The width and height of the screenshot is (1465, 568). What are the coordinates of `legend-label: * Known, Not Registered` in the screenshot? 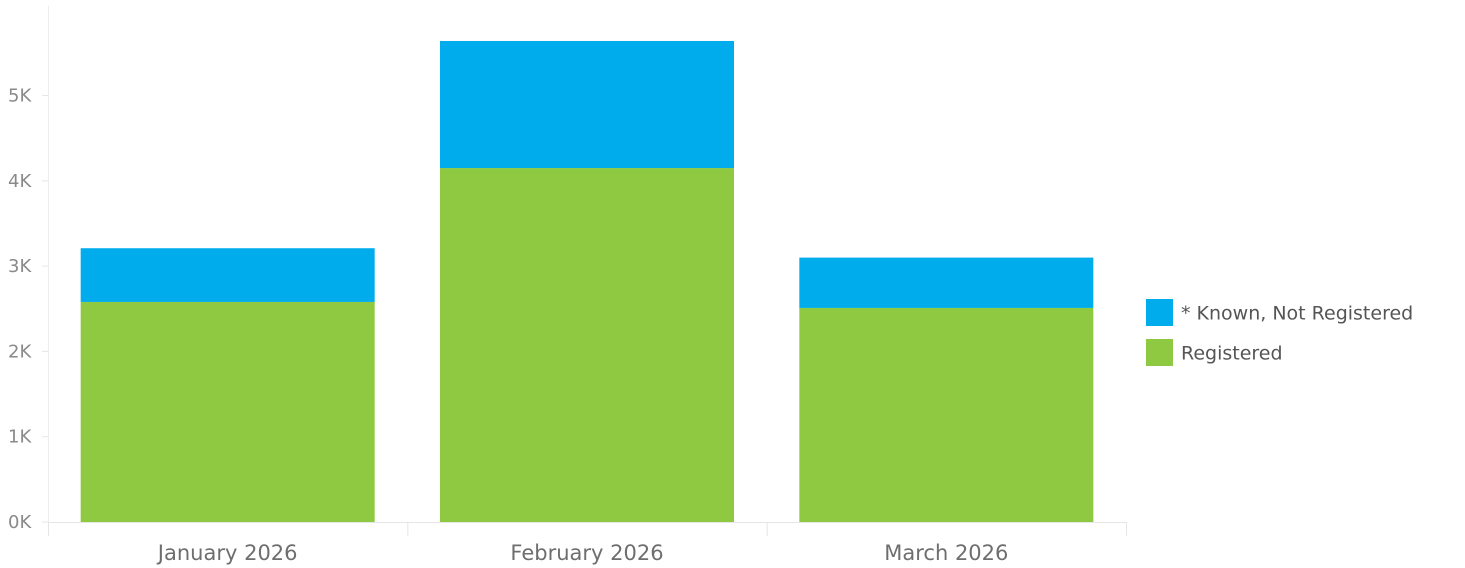 It's located at (1297, 314).